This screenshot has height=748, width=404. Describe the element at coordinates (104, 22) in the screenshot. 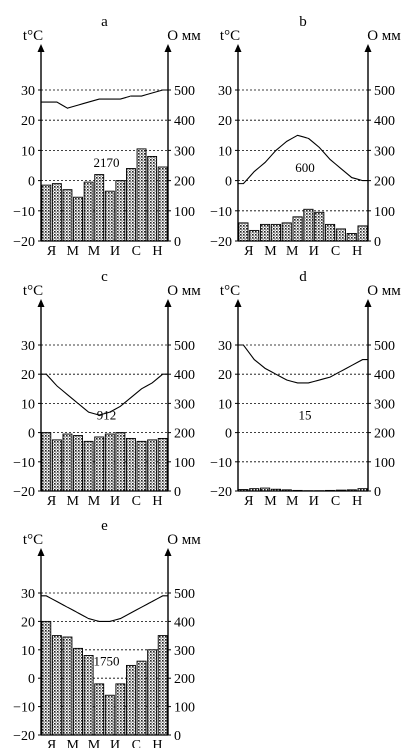

I see `panel-label: a` at that location.